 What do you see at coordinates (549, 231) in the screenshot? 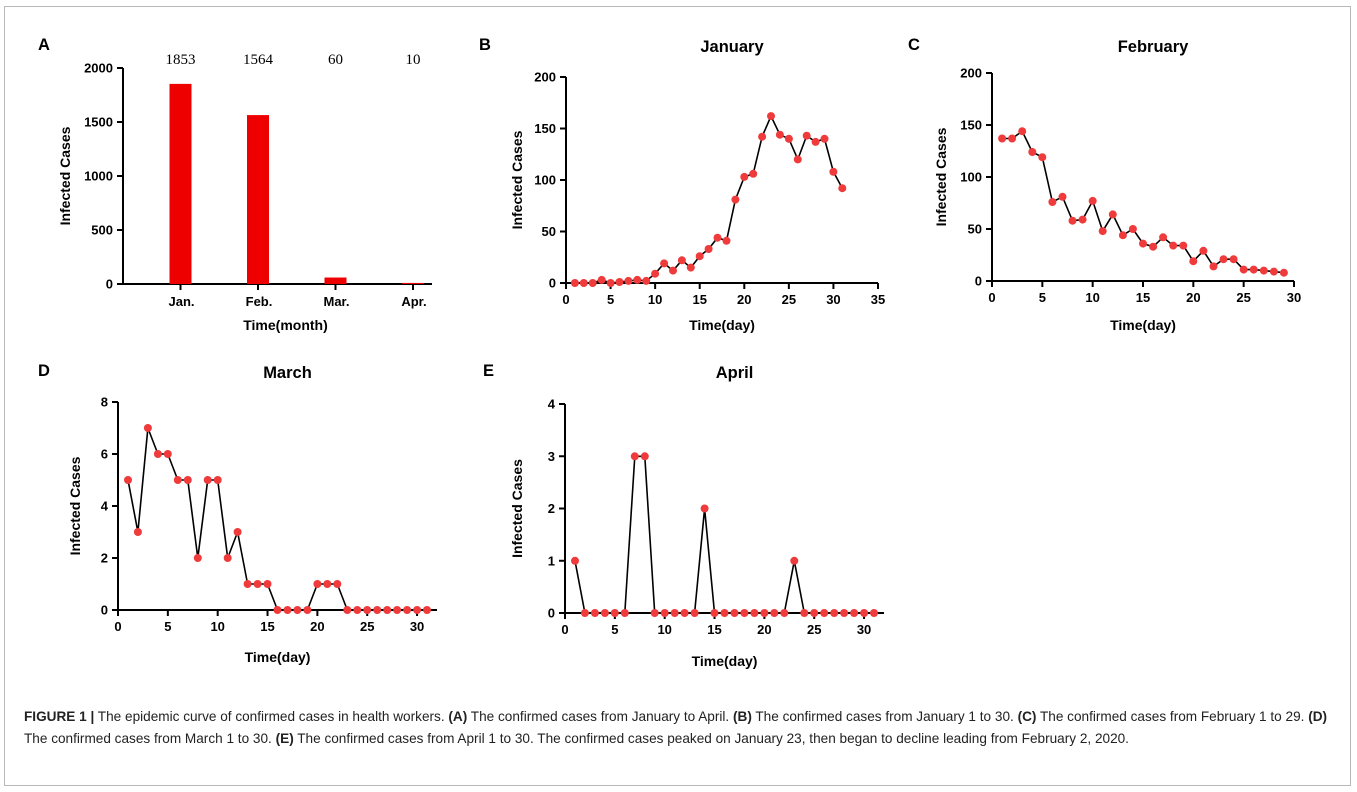
I see `panel-b-y-tick-label: 50` at bounding box center [549, 231].